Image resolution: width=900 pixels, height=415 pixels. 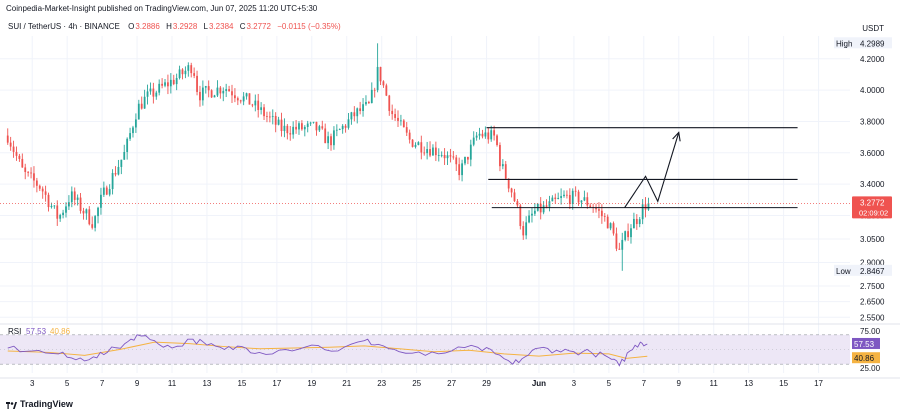 I want to click on rsi-axis: 75.00 25.00 57.53 40.86, so click(x=866, y=350).